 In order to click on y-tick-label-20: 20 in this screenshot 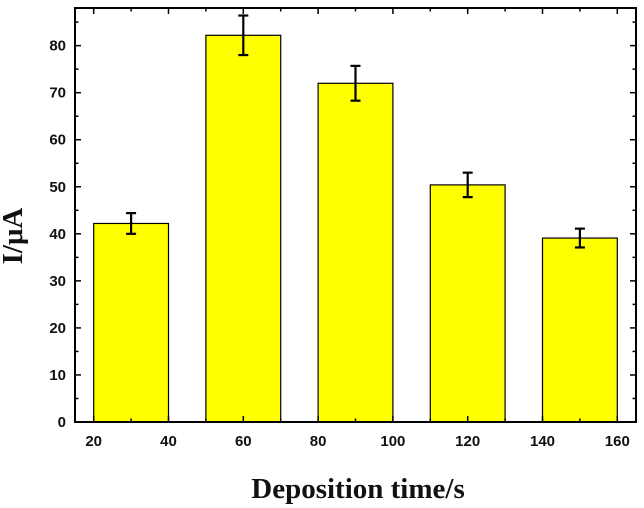, I will do `click(57, 328)`.